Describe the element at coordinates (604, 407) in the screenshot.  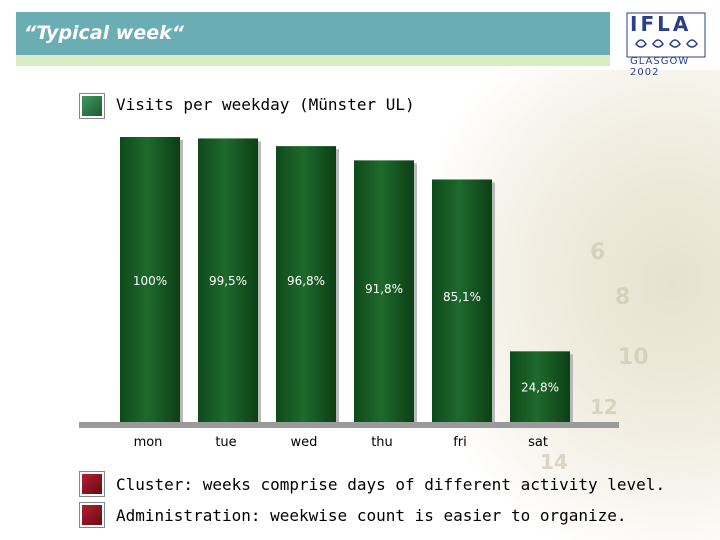
I see `watch-digit-decoration: 12` at that location.